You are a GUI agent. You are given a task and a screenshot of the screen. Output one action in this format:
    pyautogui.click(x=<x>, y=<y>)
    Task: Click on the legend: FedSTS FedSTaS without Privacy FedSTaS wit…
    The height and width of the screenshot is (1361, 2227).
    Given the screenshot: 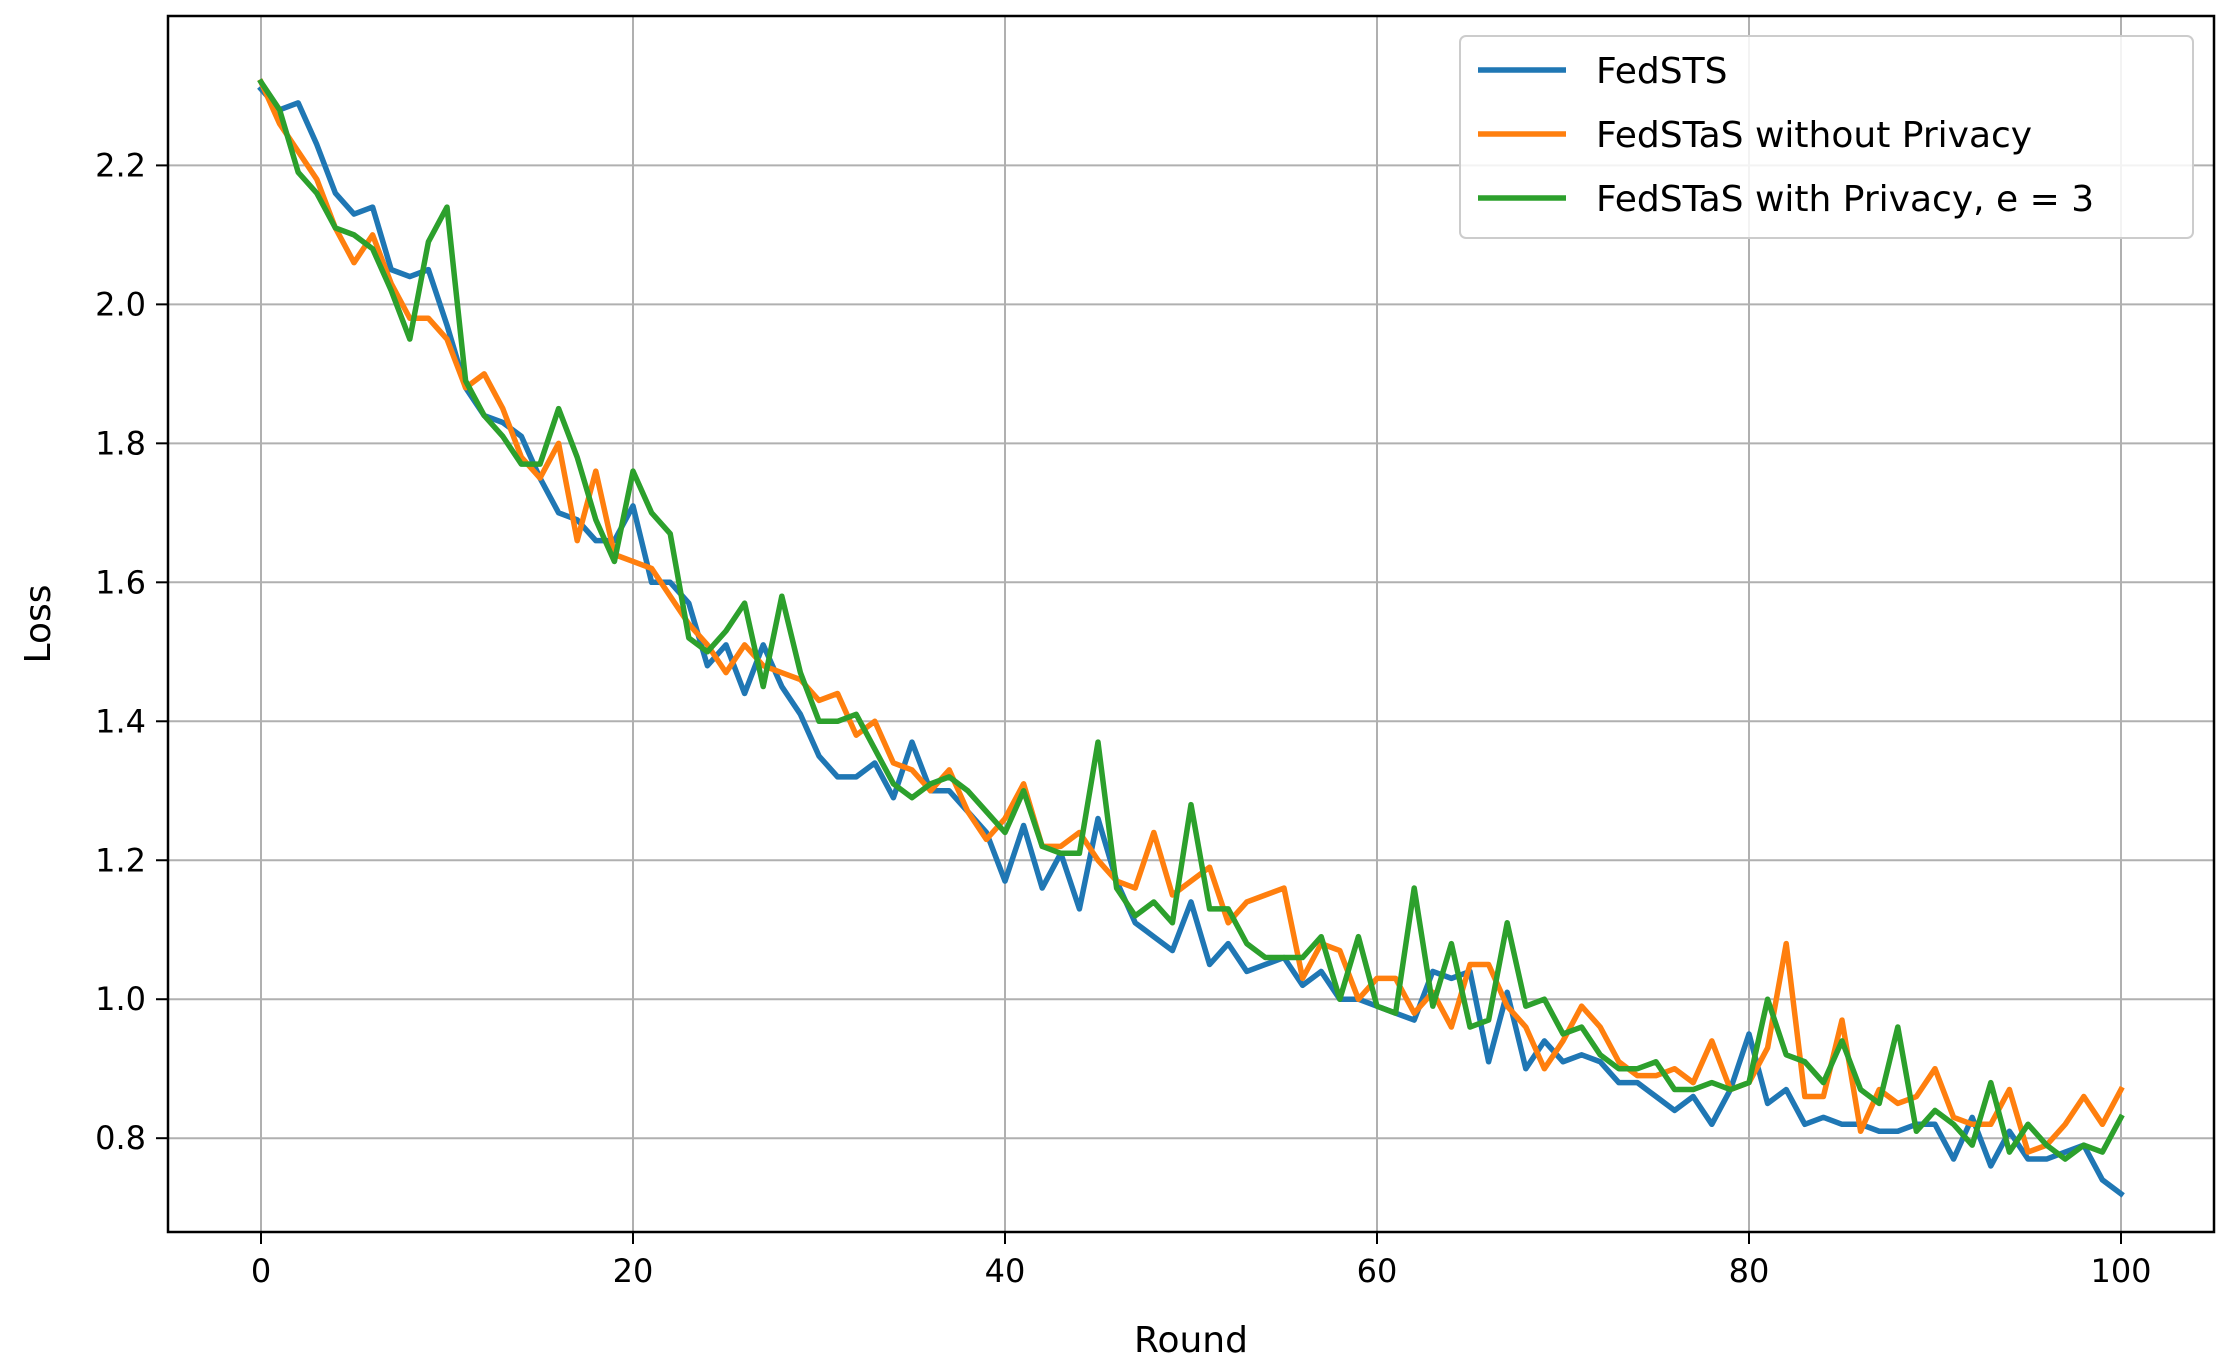 What is the action you would take?
    pyautogui.click(x=1826, y=137)
    